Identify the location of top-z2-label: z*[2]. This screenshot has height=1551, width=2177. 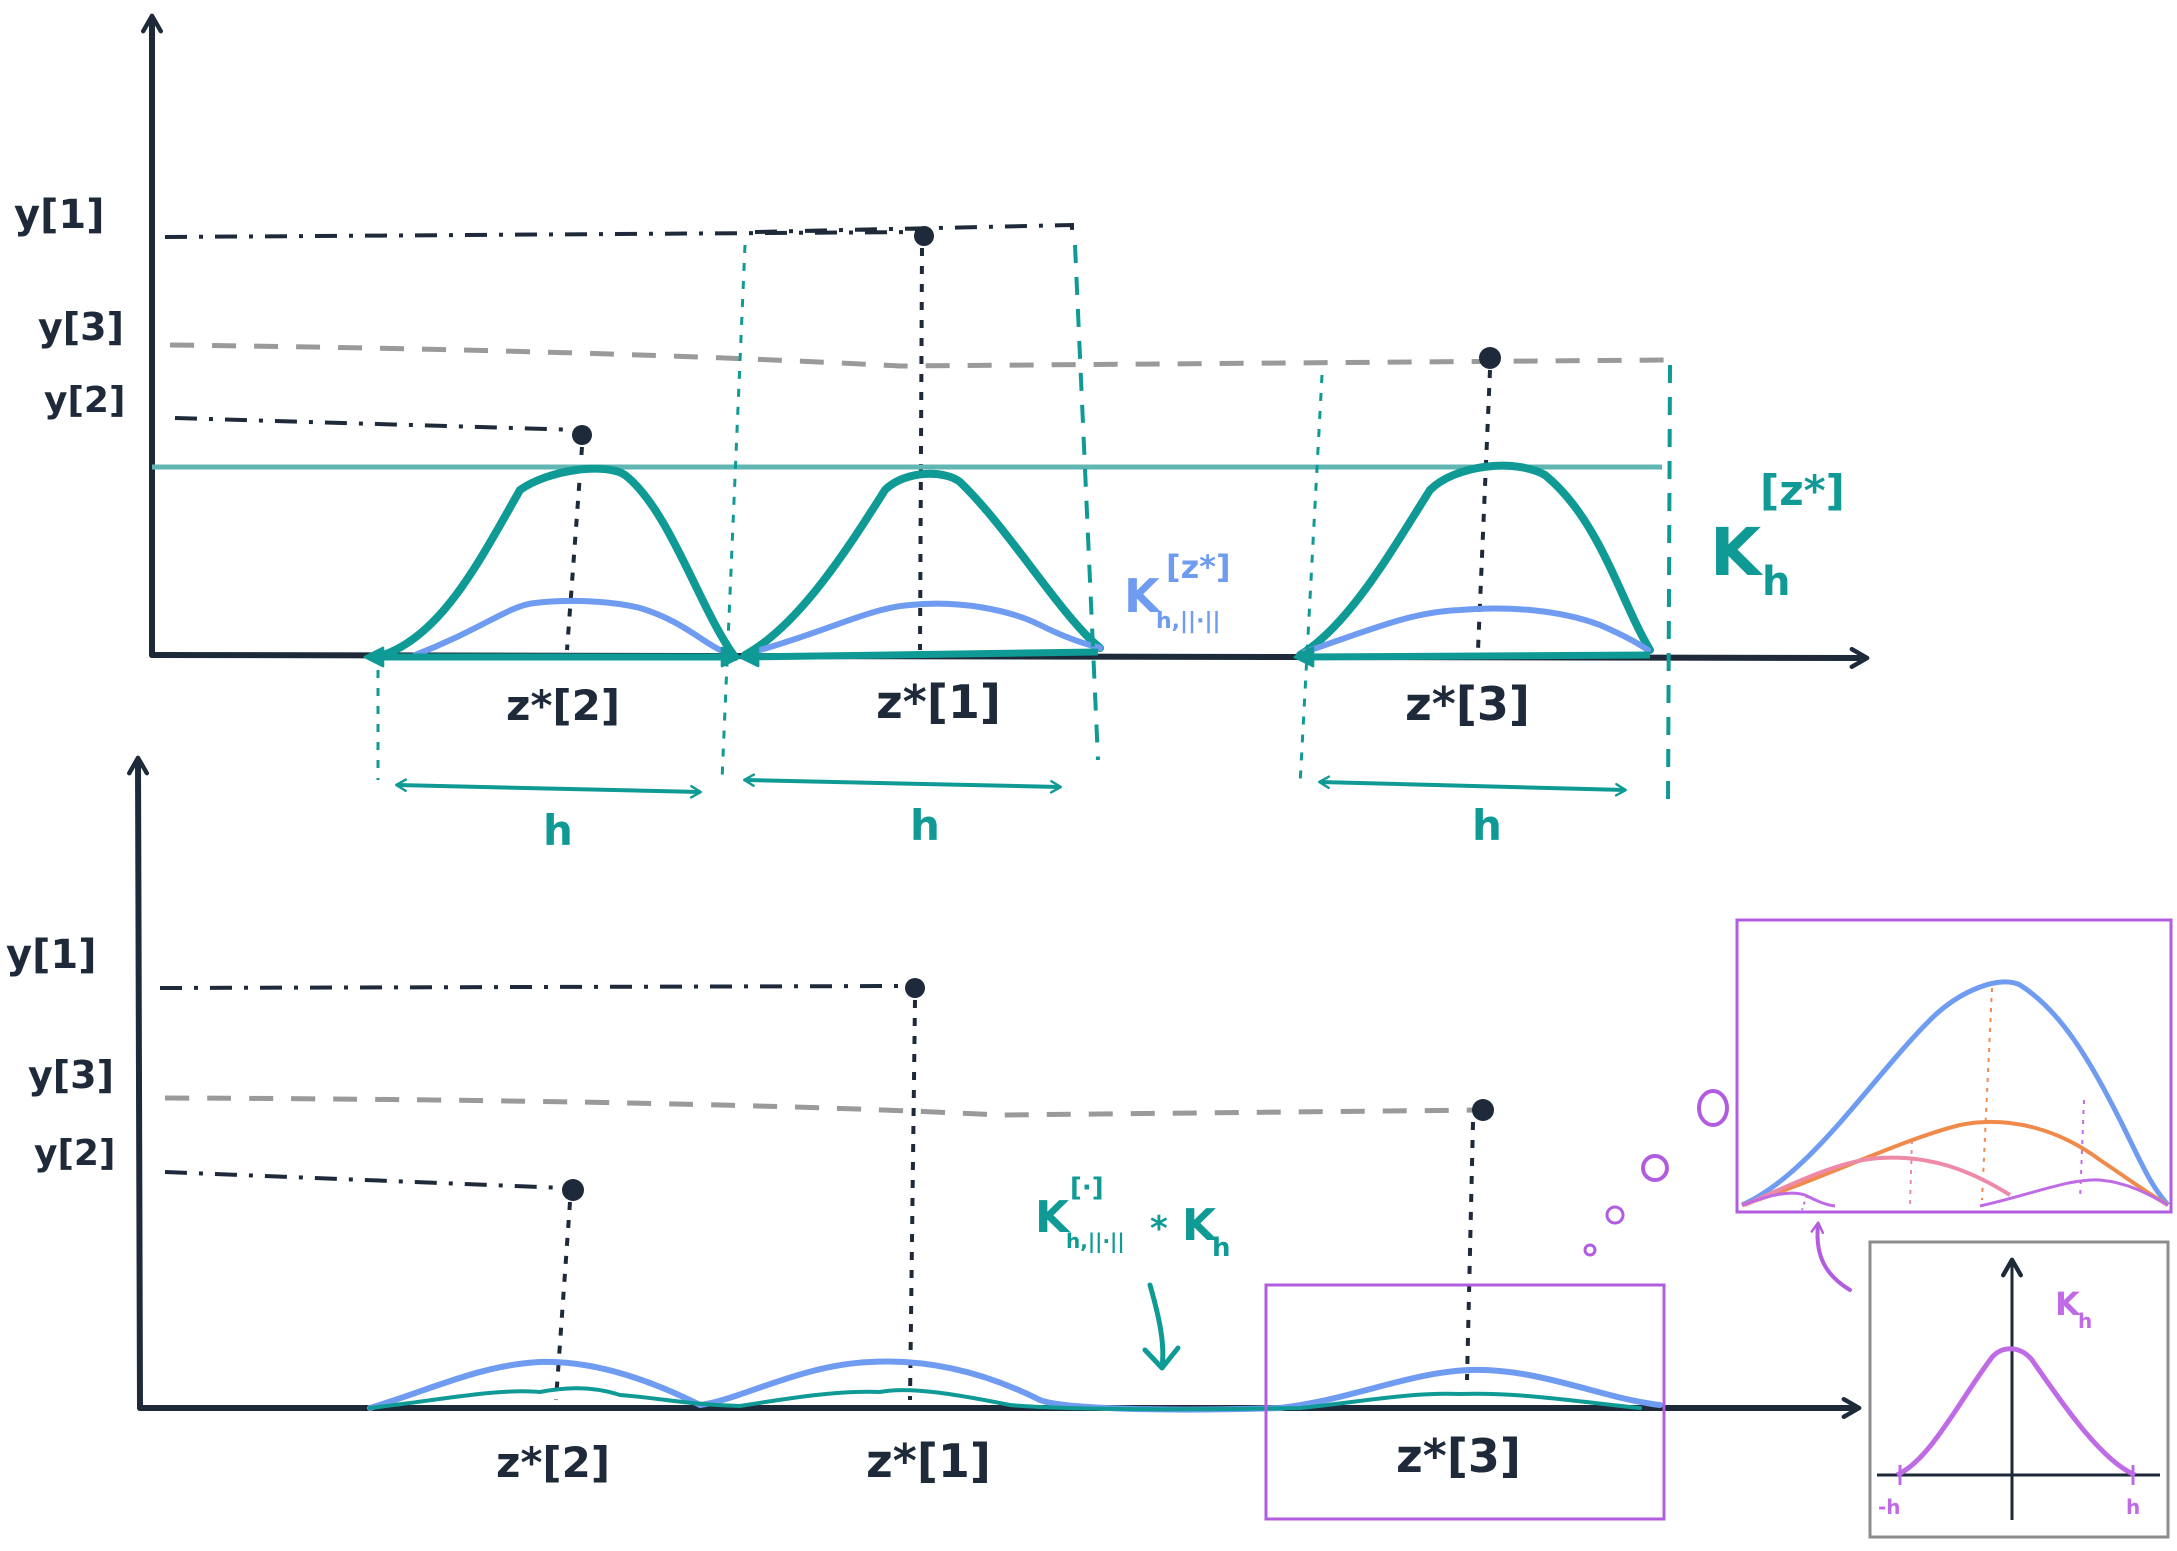
(563, 705).